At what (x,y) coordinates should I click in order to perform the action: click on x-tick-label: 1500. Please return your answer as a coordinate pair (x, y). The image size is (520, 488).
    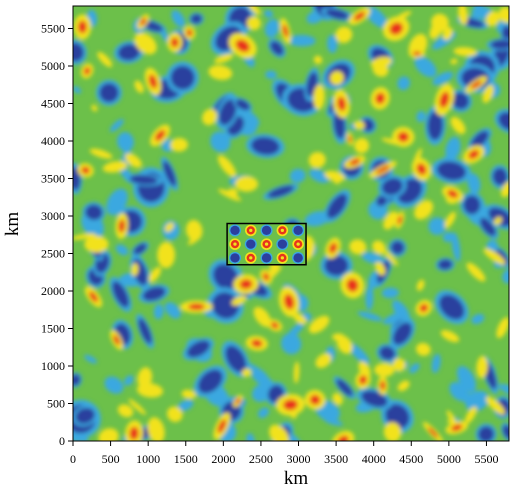
    Looking at the image, I should click on (186, 459).